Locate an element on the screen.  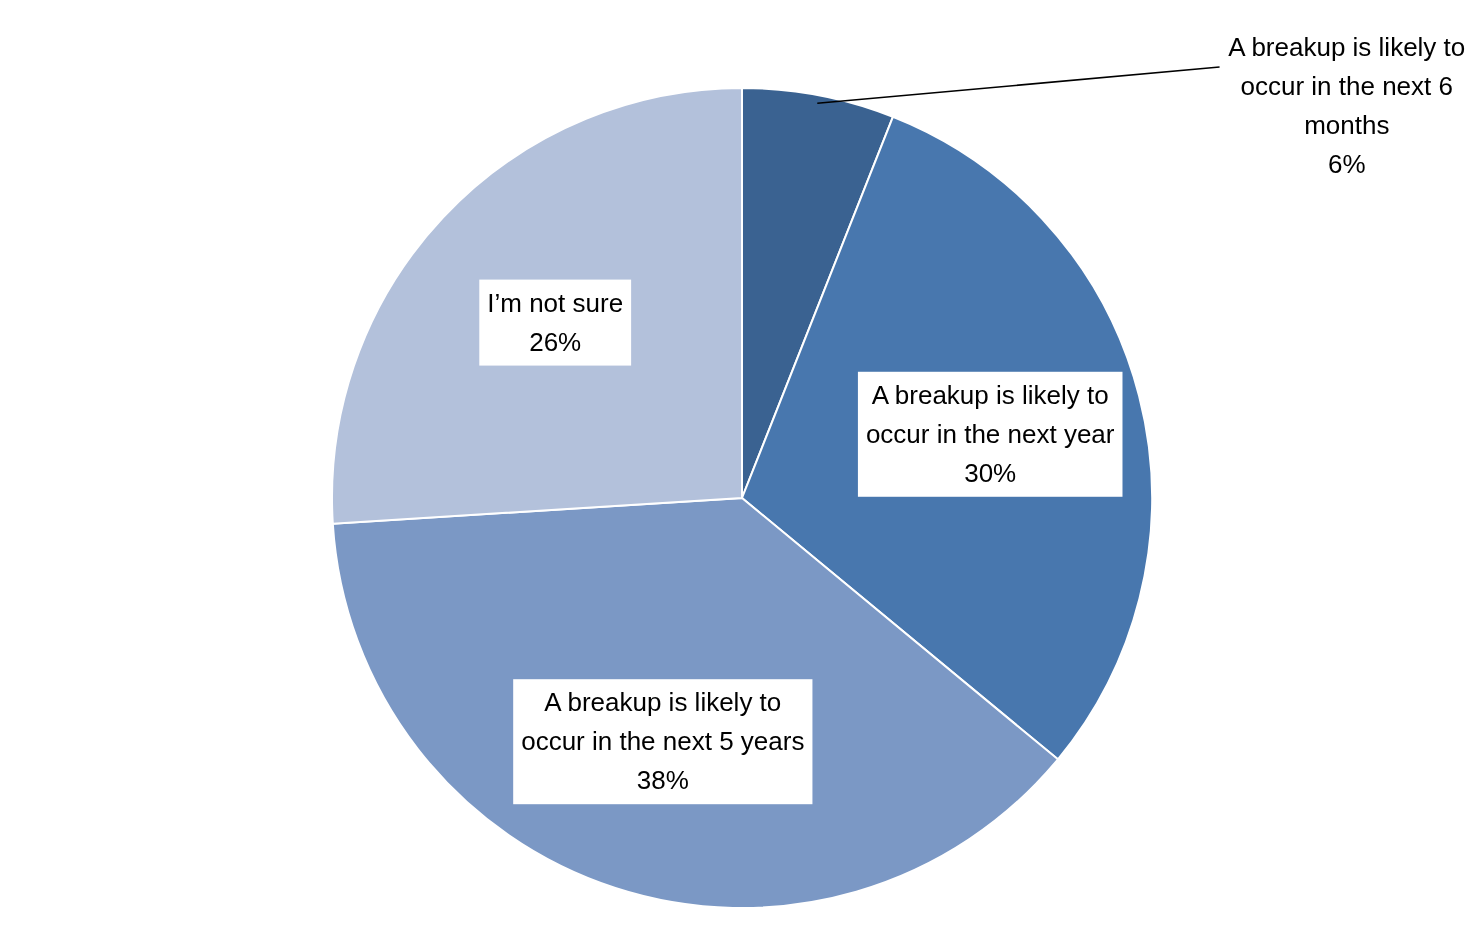
data-label: 26% is located at coordinates (555, 341).